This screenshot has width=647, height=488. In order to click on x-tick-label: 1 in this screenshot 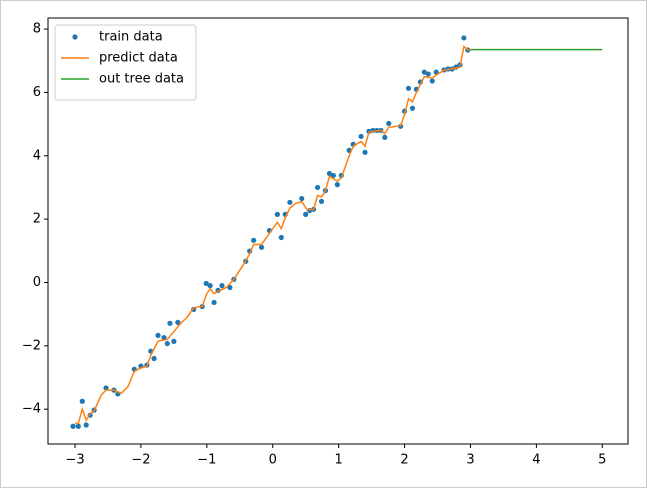, I will do `click(339, 460)`.